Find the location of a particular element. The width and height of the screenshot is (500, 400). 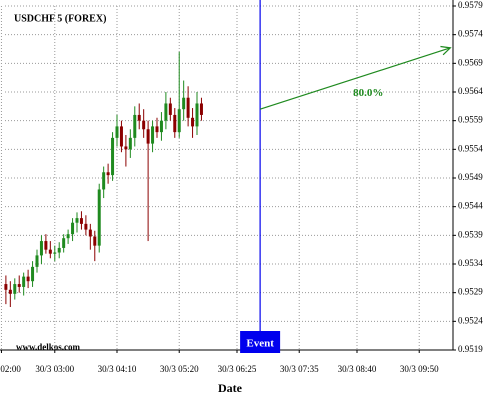

y-tick-label: 0.9559 is located at coordinates (470, 120).